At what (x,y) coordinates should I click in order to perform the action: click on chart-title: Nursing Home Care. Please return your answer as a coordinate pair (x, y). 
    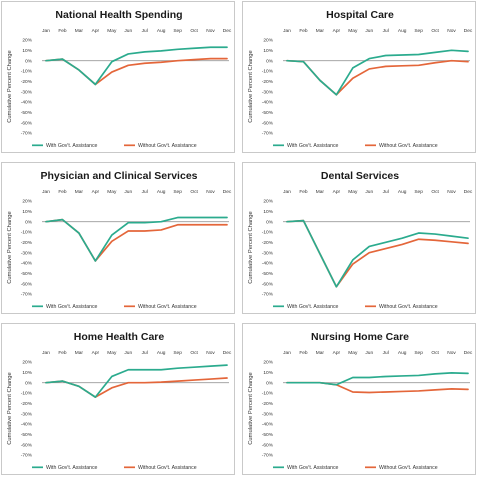
    Looking at the image, I should click on (360, 337).